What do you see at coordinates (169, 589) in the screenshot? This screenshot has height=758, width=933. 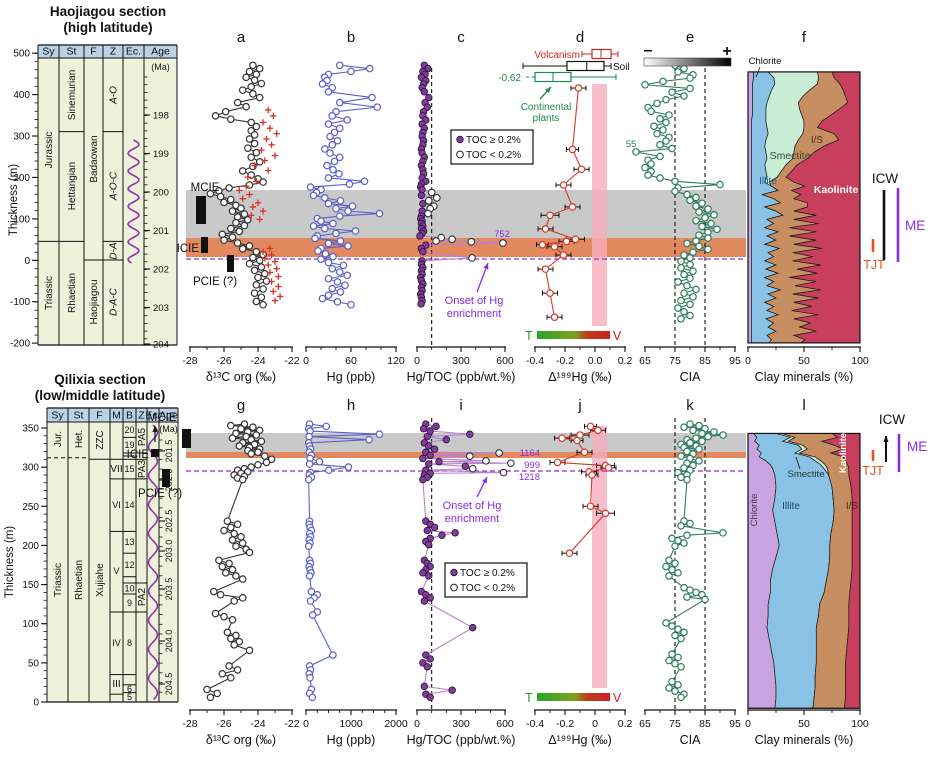 I see `age-tick: 203.5` at bounding box center [169, 589].